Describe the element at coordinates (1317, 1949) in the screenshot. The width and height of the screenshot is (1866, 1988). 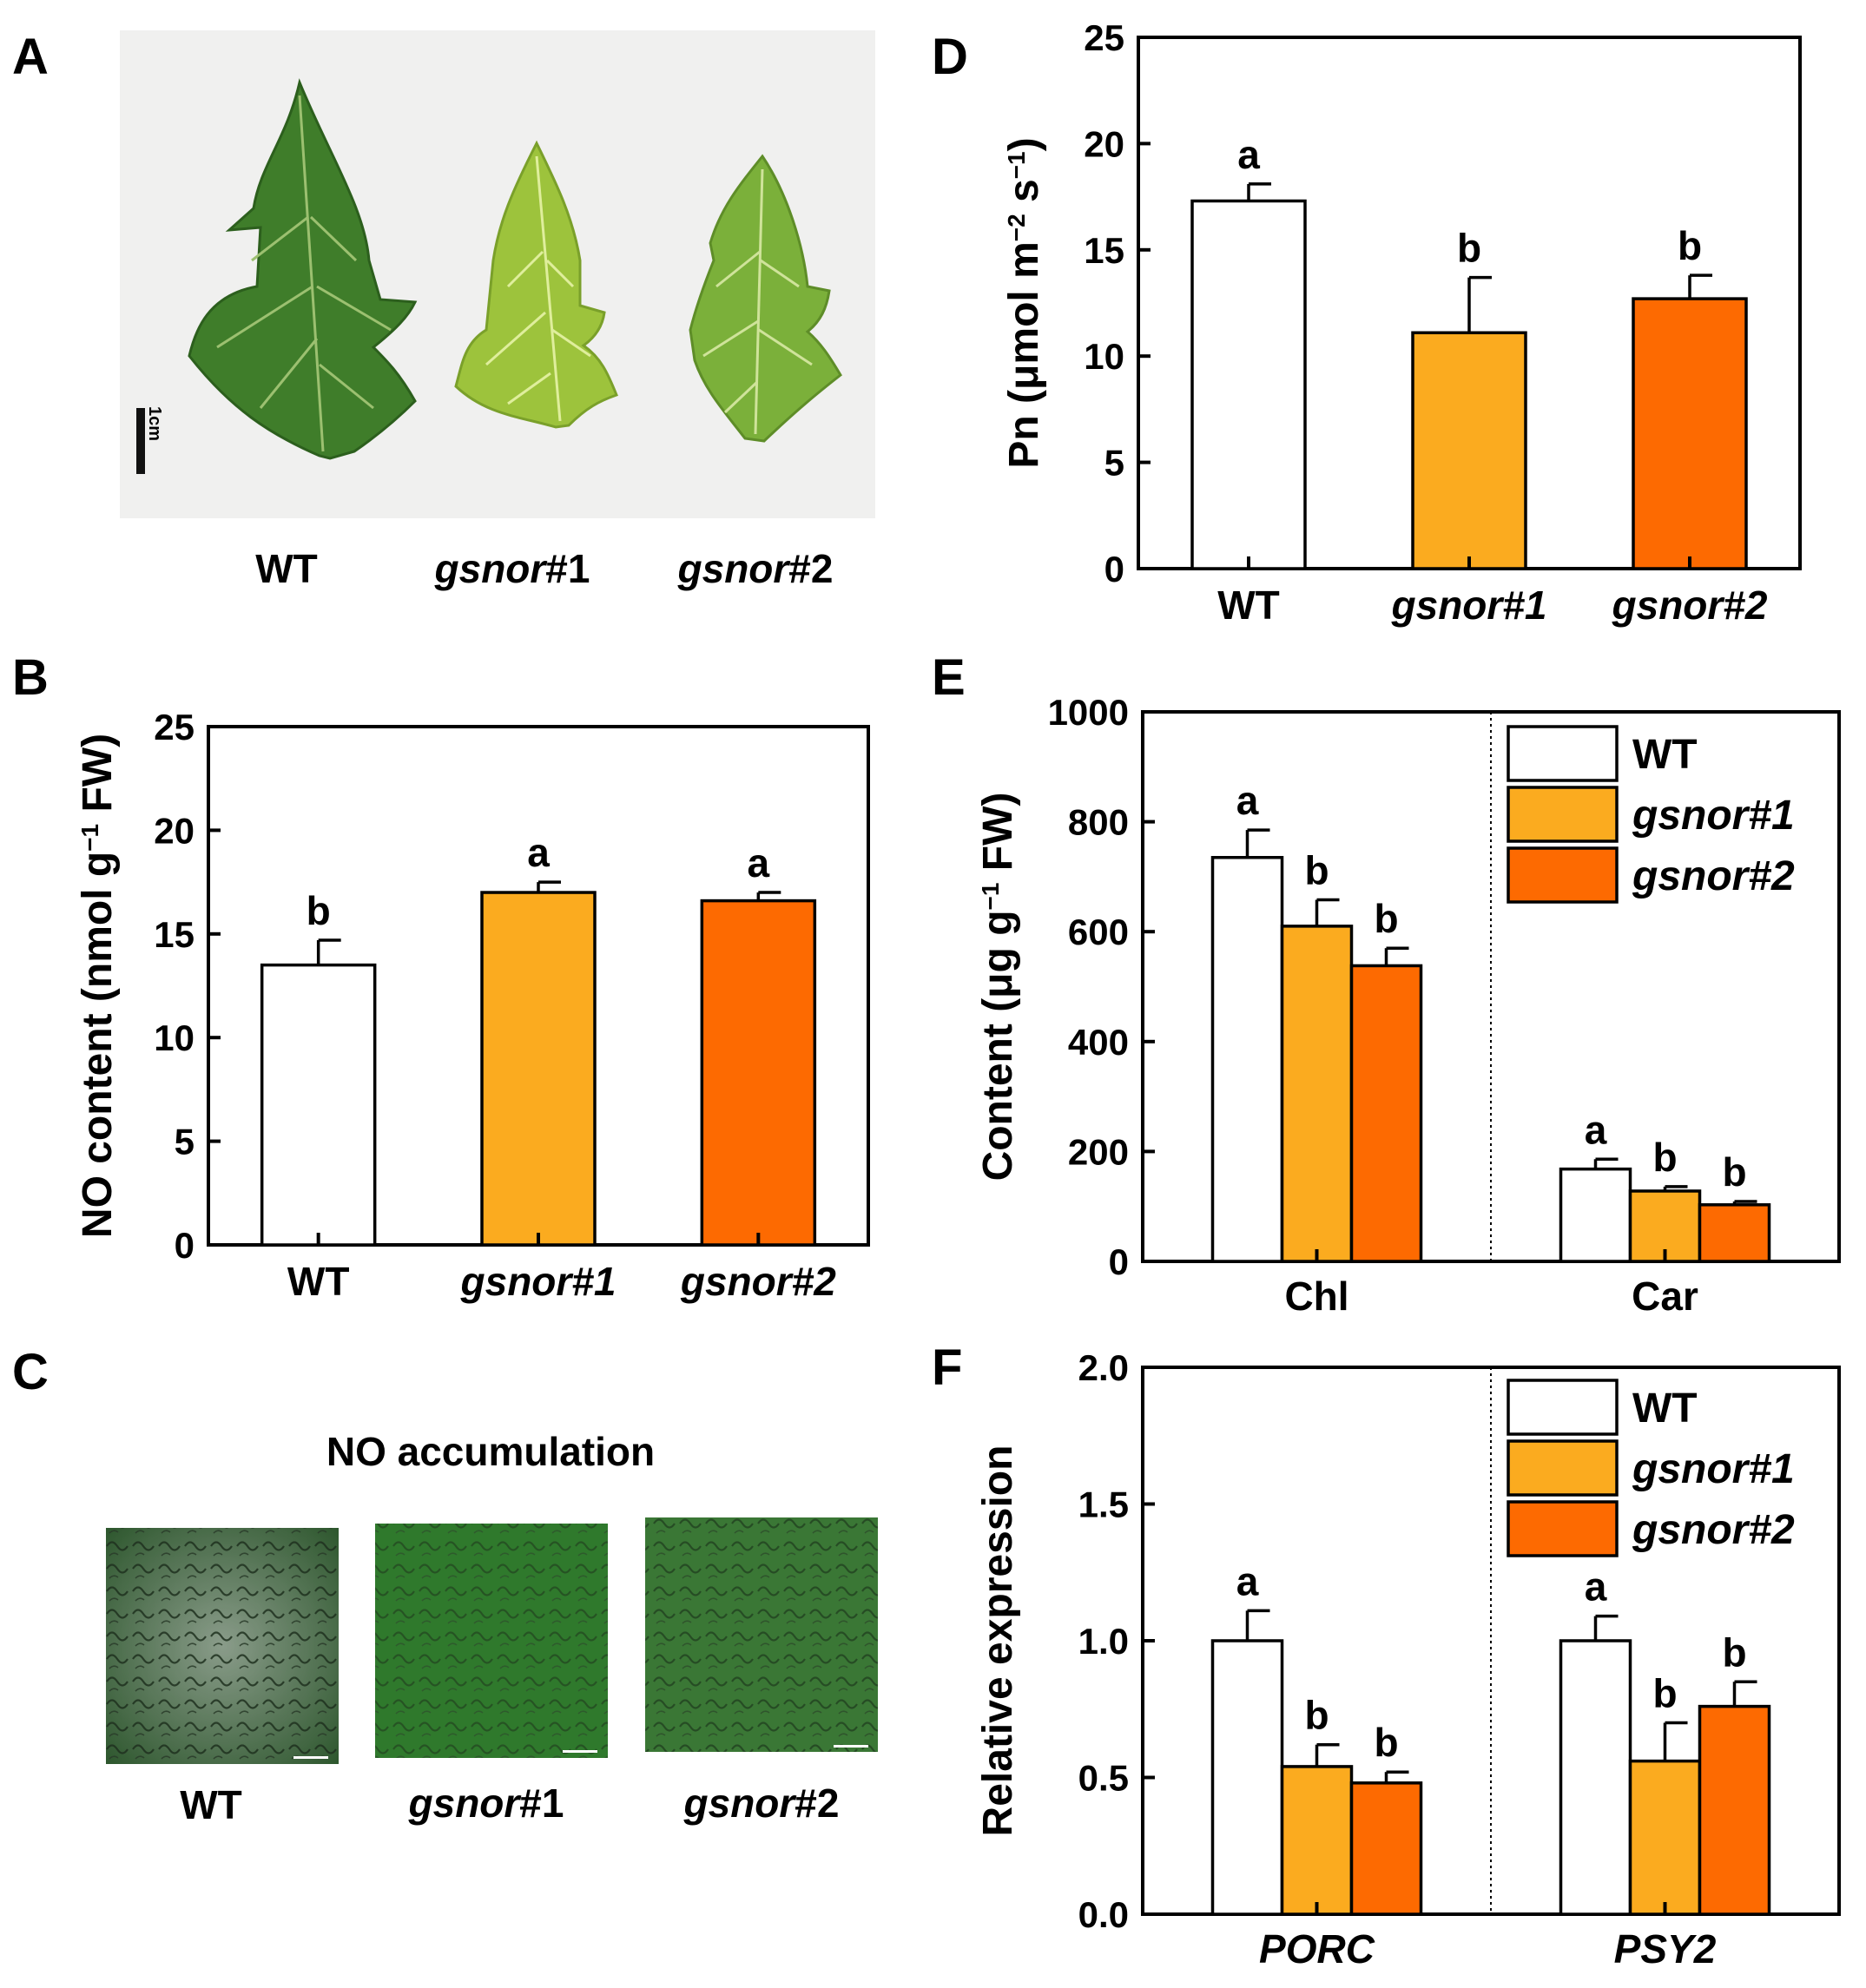
I see `x-tick-label: PORC` at that location.